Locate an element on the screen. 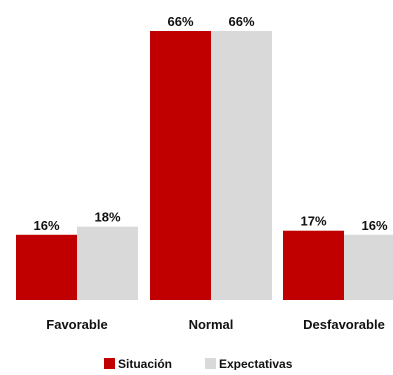 This screenshot has width=393, height=375. value-label-normal-situacion: 66% is located at coordinates (180, 21).